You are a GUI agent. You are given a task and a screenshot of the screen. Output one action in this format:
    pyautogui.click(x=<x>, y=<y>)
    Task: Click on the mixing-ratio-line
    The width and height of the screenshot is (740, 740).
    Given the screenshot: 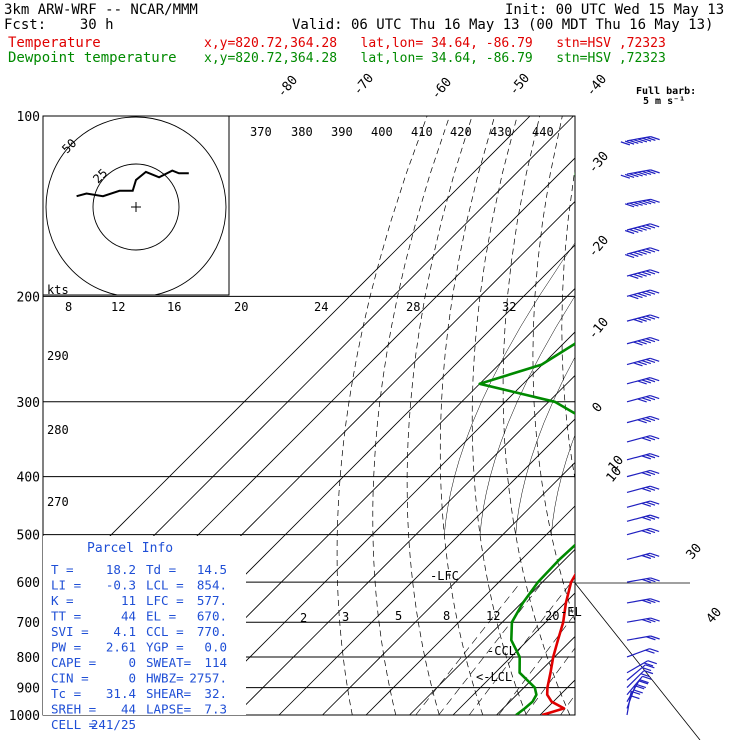 What is the action you would take?
    pyautogui.click(x=520, y=648)
    